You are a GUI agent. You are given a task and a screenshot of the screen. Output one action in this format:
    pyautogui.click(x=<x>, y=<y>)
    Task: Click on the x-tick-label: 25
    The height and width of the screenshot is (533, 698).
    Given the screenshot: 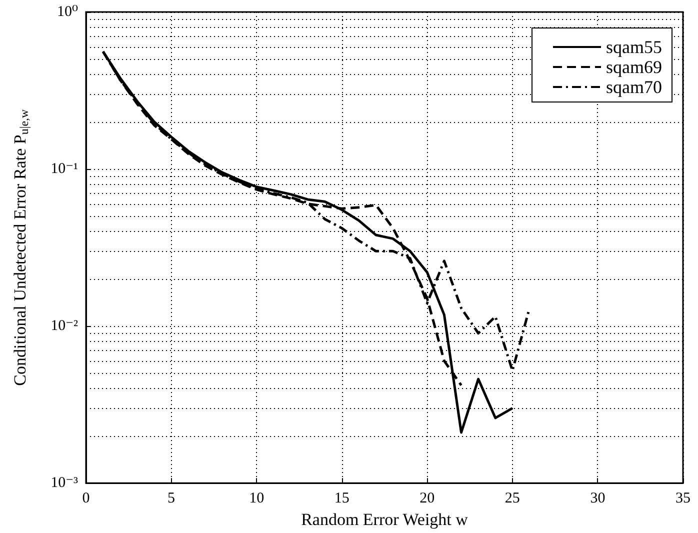 What is the action you would take?
    pyautogui.click(x=512, y=498)
    